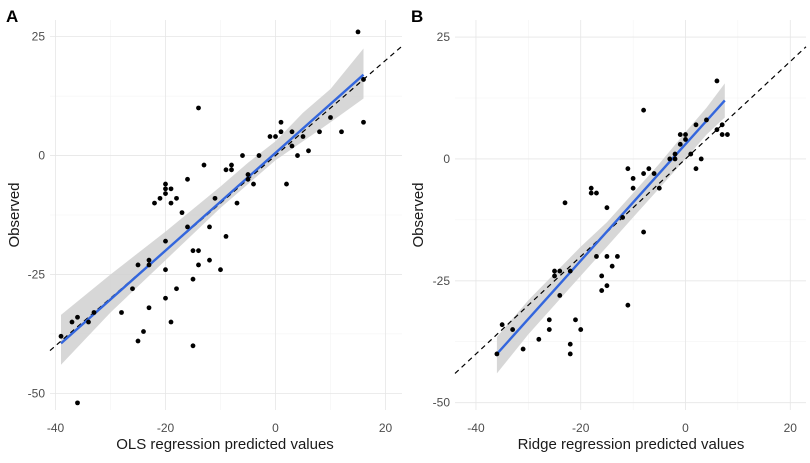  Describe the element at coordinates (631, 444) in the screenshot. I see `panel-b-x-axis-title: Ridge regression predicted values` at that location.